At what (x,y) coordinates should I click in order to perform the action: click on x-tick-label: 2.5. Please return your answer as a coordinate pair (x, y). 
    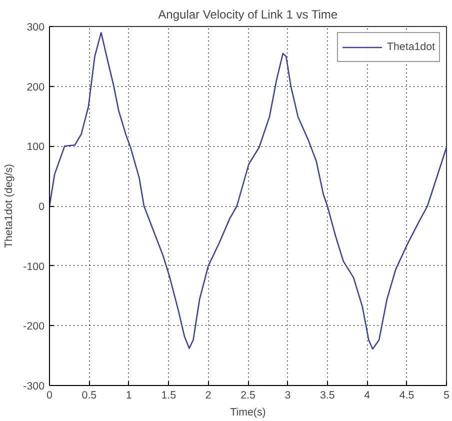
    Looking at the image, I should click on (248, 396).